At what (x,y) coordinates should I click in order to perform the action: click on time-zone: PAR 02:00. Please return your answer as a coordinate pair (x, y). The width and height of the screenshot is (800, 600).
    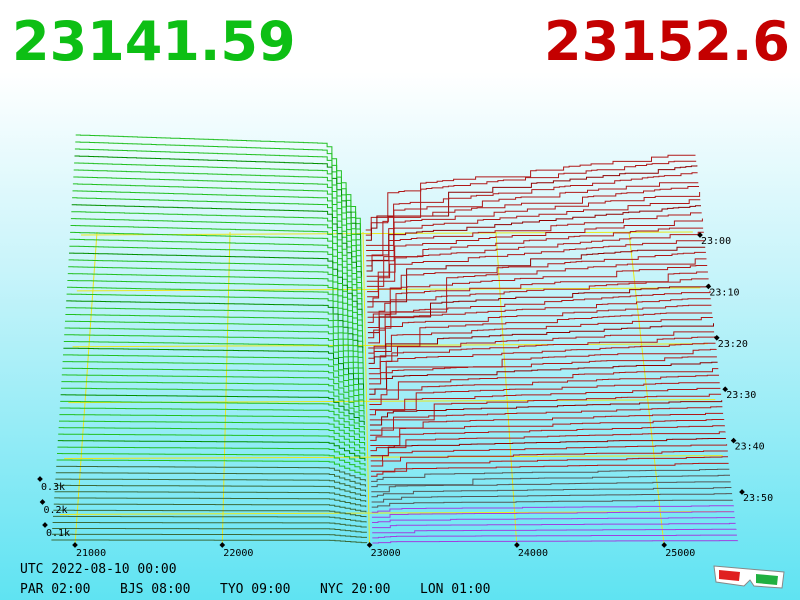
    Looking at the image, I should click on (55, 589).